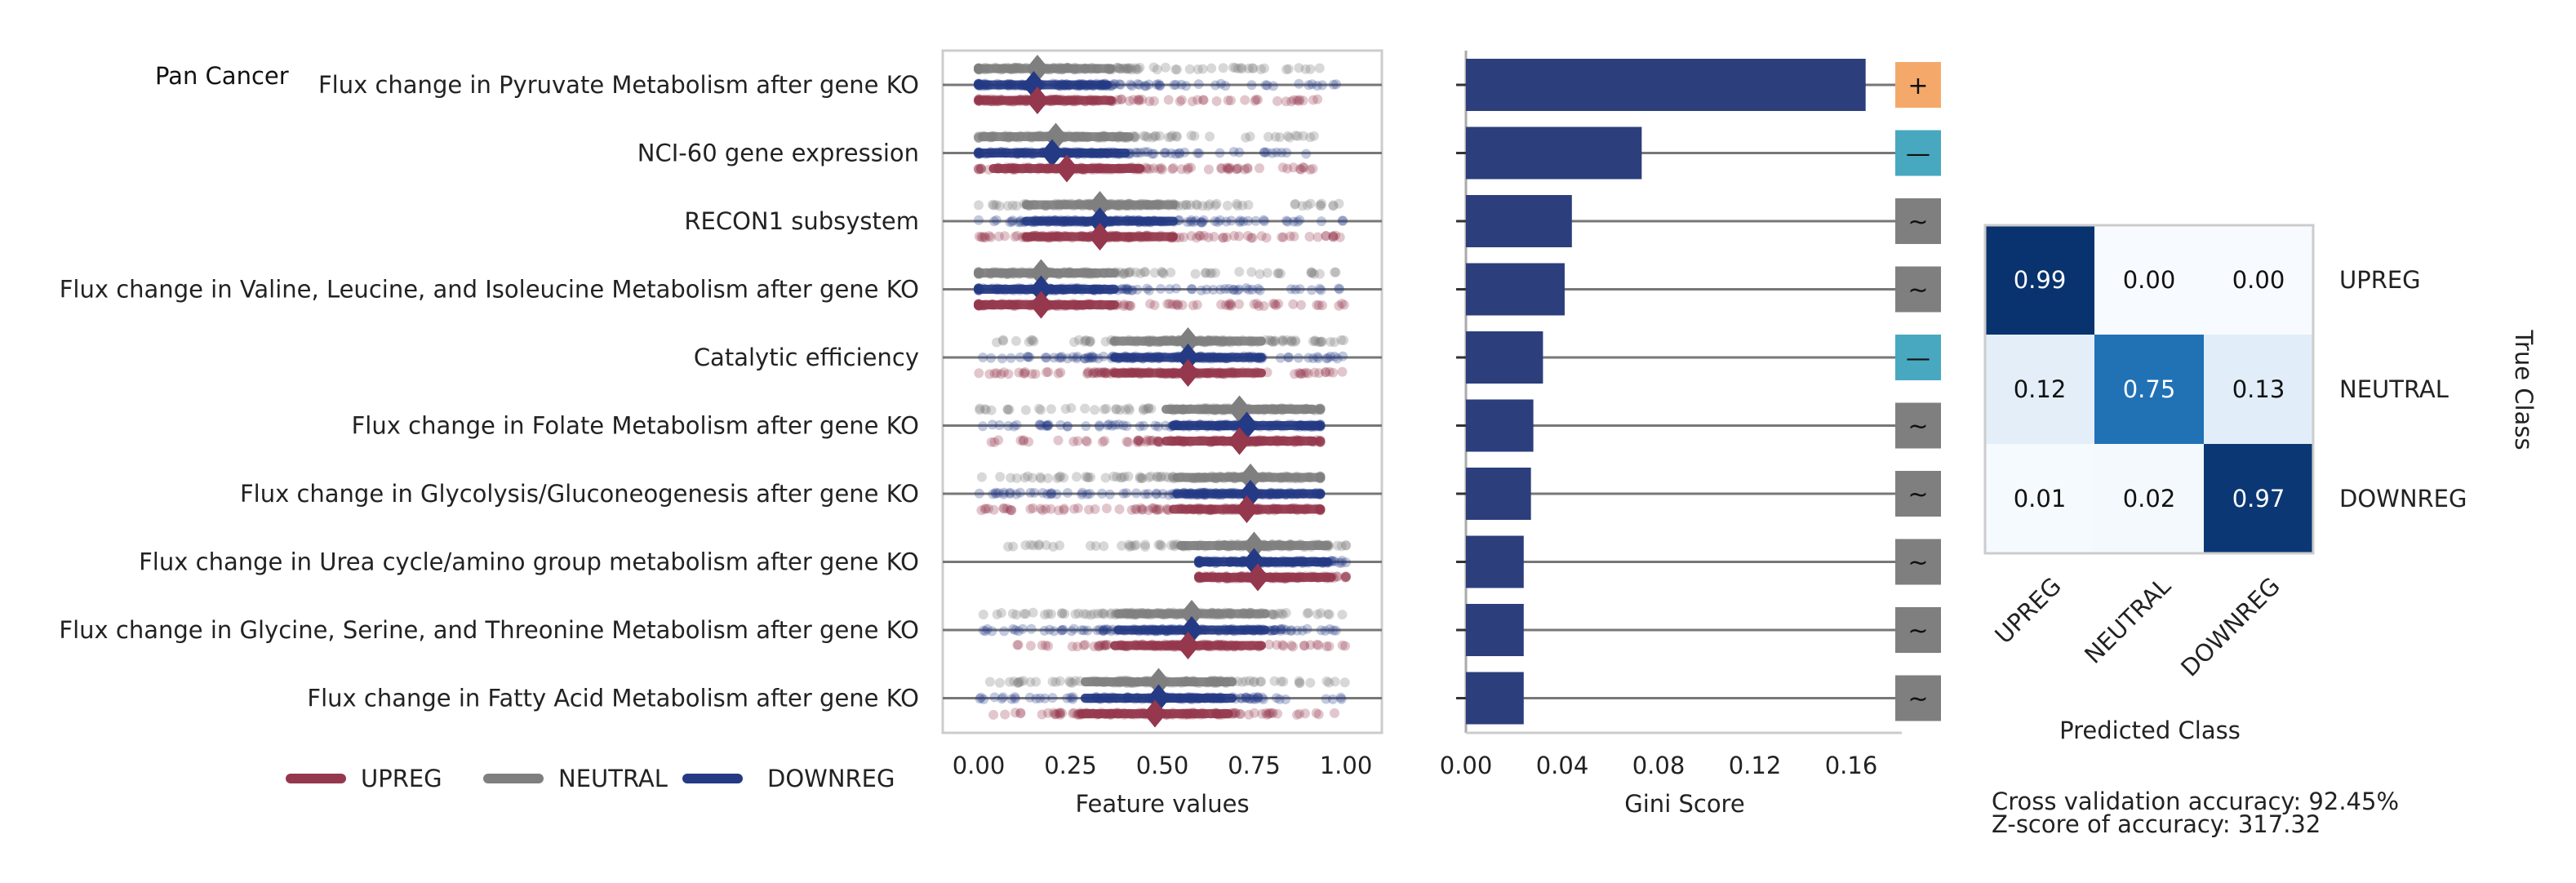  I want to click on confusion-row-label: UPREG, so click(2380, 280).